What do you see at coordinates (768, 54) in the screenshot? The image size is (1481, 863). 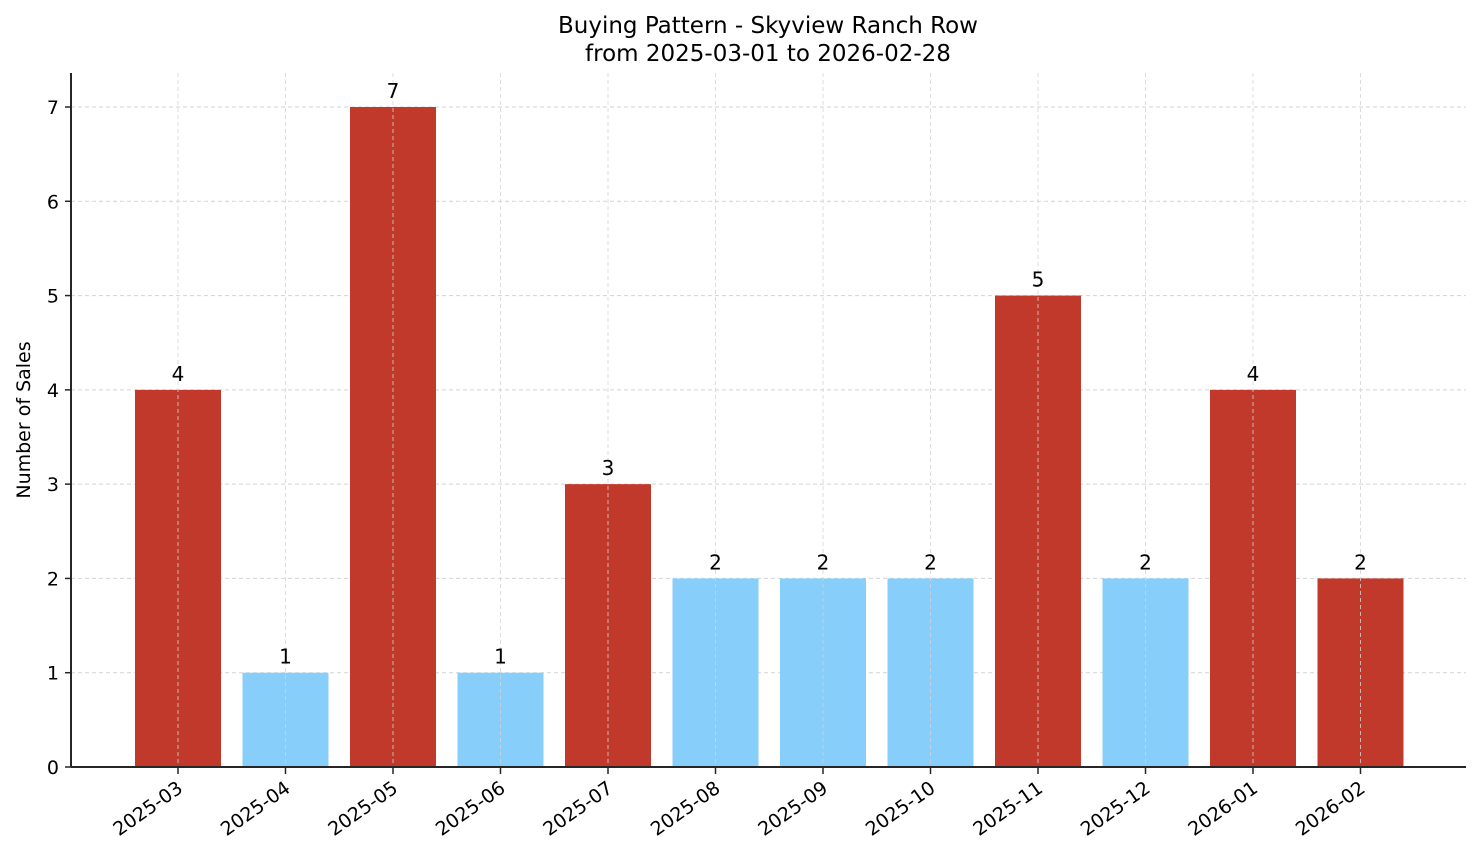 I see `chart-subtitle: from 2025-03-01 to 2026-02-28` at bounding box center [768, 54].